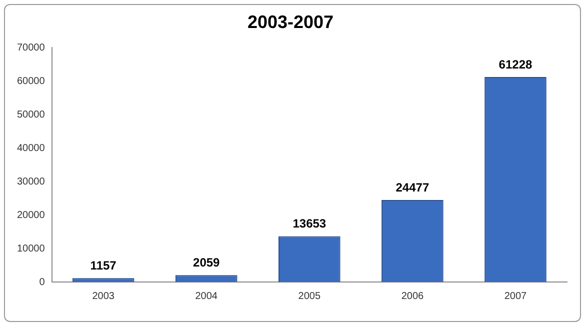  Describe the element at coordinates (31, 182) in the screenshot. I see `y-tick-label: 30000` at that location.